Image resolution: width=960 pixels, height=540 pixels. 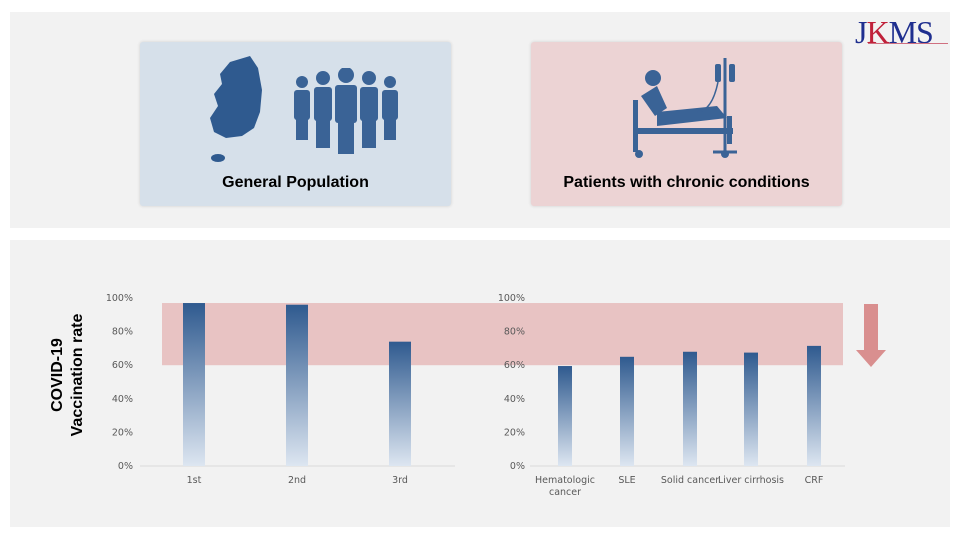 I want to click on general-population-card: General Population, so click(x=295, y=124).